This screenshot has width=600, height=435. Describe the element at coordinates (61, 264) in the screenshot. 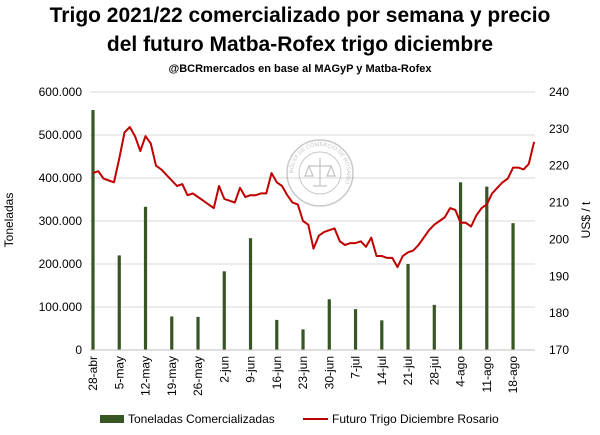

I see `y-tick-label: 200.000` at that location.